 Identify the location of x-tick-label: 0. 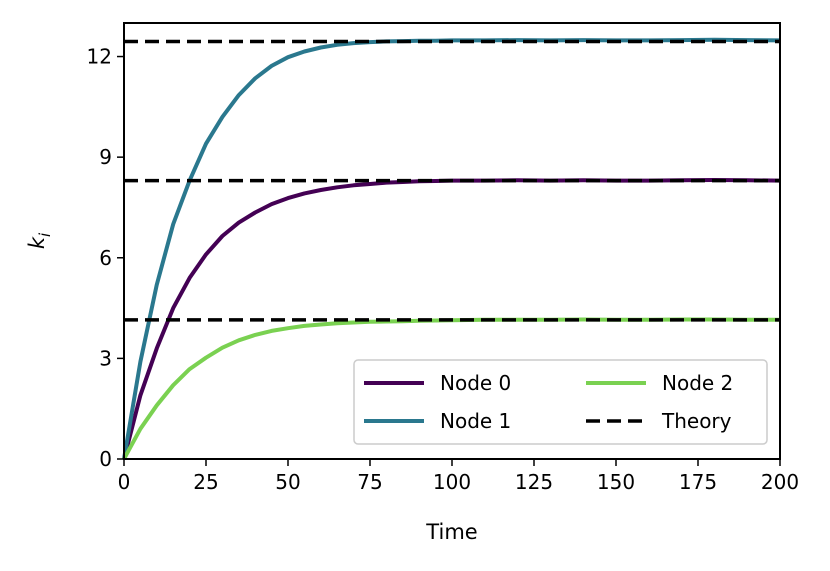
(124, 482).